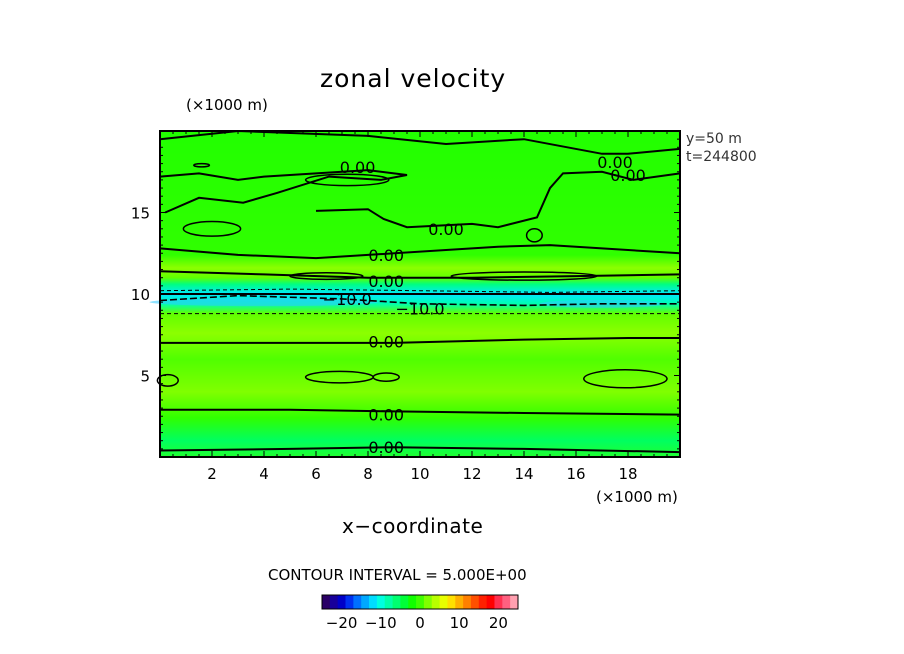 The height and width of the screenshot is (654, 904). What do you see at coordinates (397, 575) in the screenshot?
I see `contour-interval-label: CONTOUR INTERVAL = 5.000E+00` at bounding box center [397, 575].